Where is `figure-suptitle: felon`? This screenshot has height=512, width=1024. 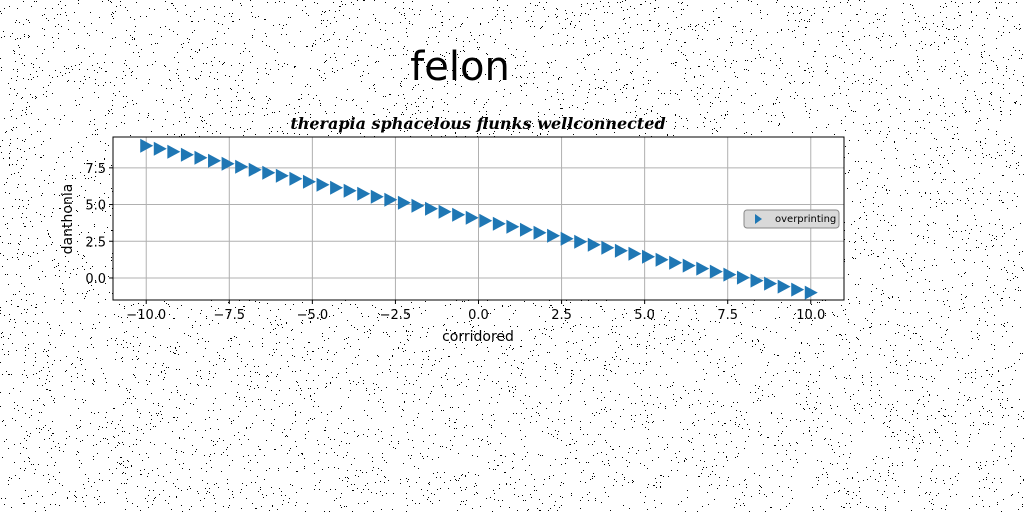
figure-suptitle: felon is located at coordinates (460, 67).